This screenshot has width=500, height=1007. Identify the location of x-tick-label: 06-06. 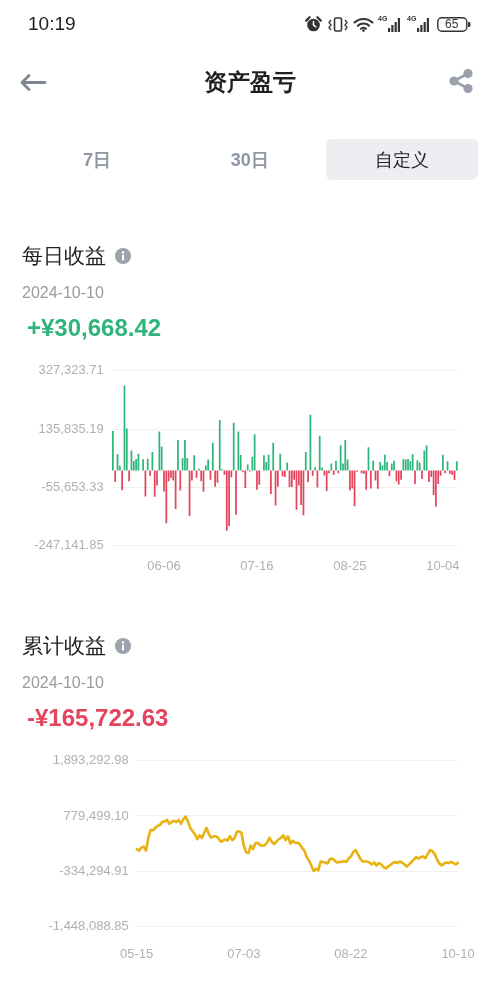
(164, 565).